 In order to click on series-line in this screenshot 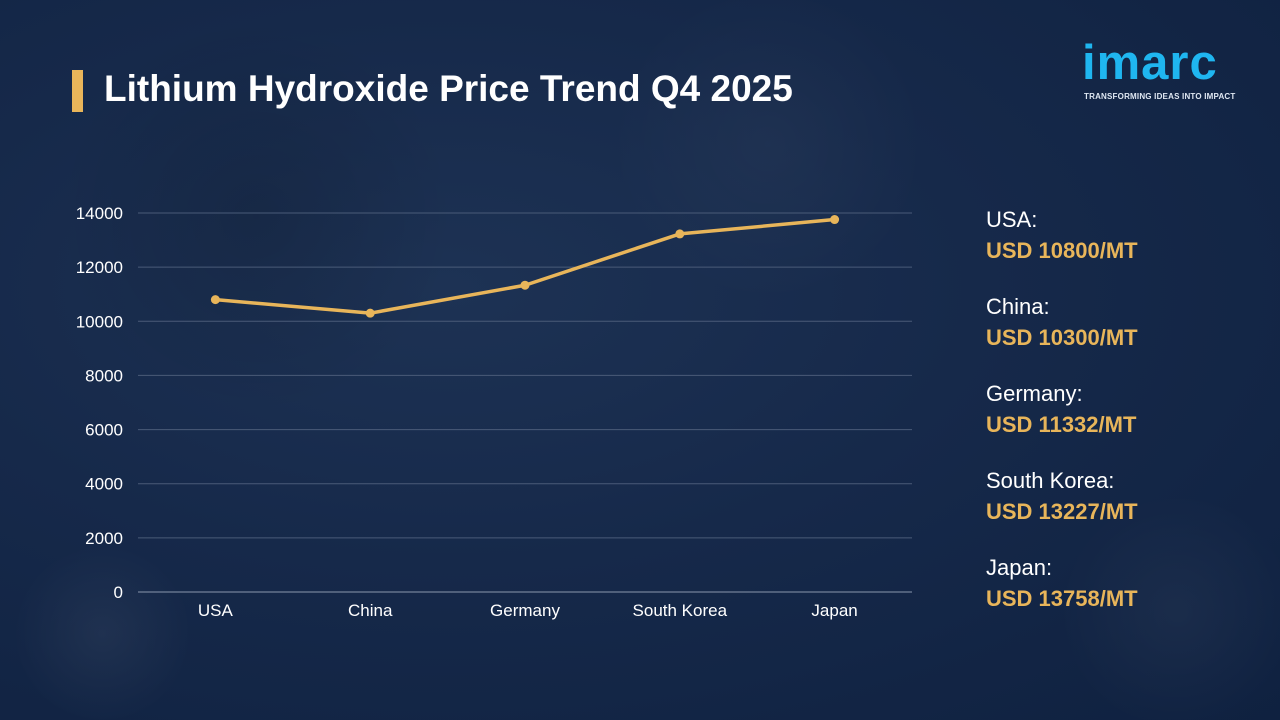, I will do `click(525, 266)`.